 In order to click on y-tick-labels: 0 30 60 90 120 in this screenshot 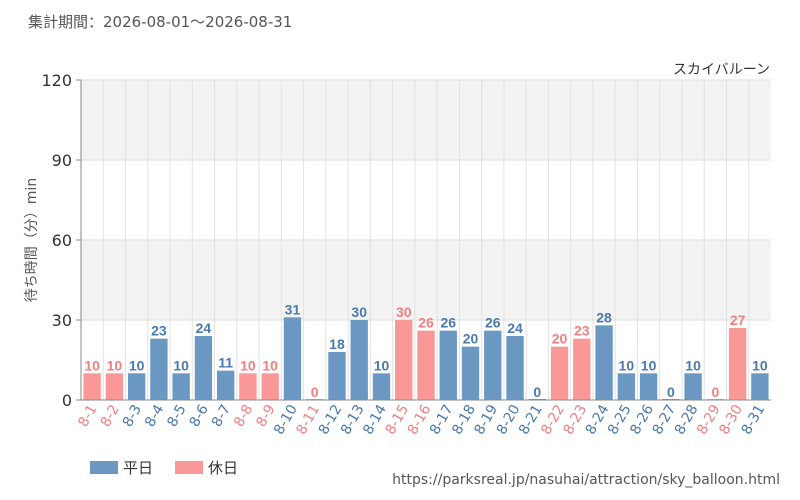, I will do `click(56, 240)`.